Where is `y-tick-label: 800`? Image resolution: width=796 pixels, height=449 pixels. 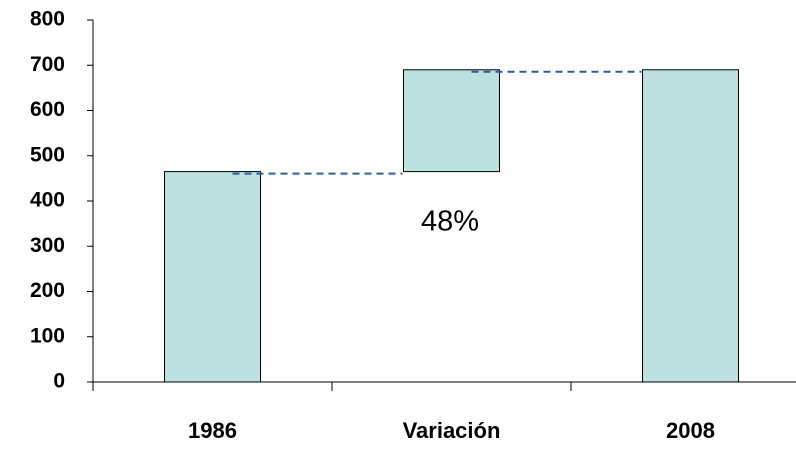 y-tick-label: 800 is located at coordinates (47, 19).